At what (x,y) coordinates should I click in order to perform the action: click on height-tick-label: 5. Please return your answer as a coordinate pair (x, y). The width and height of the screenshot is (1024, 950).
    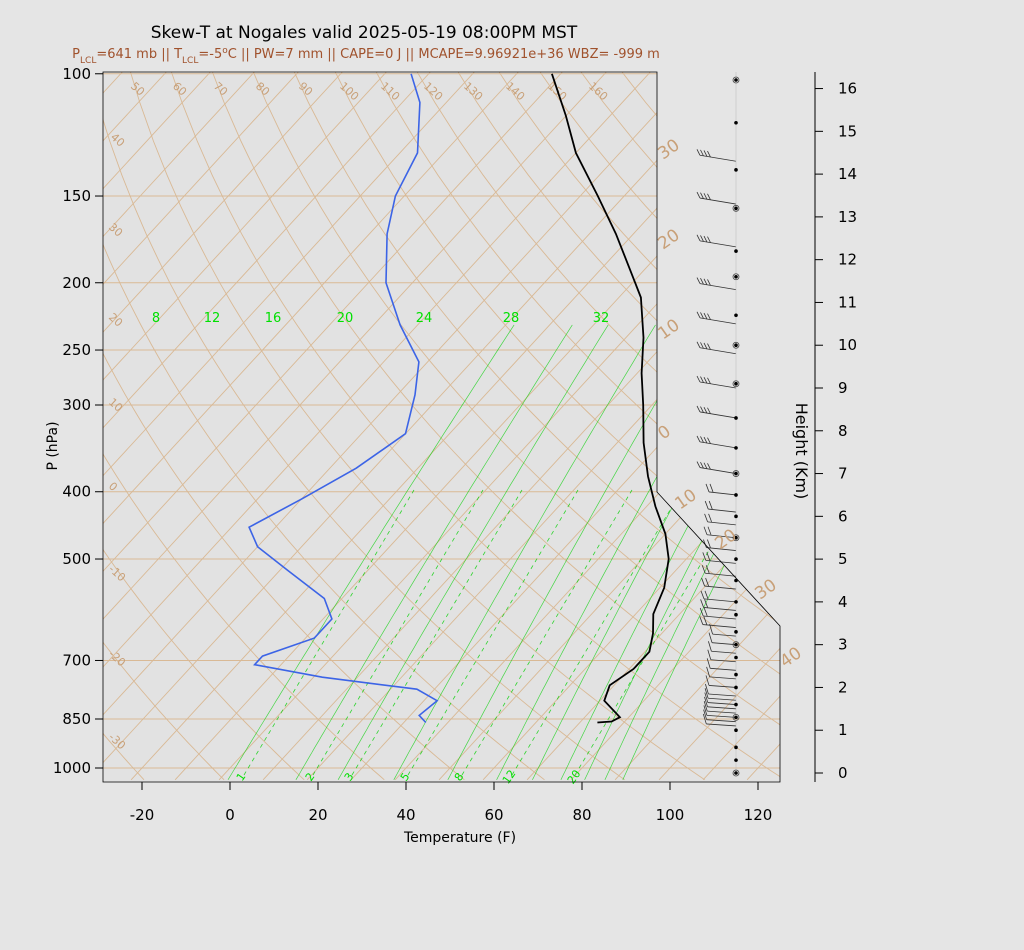
    Looking at the image, I should click on (843, 559).